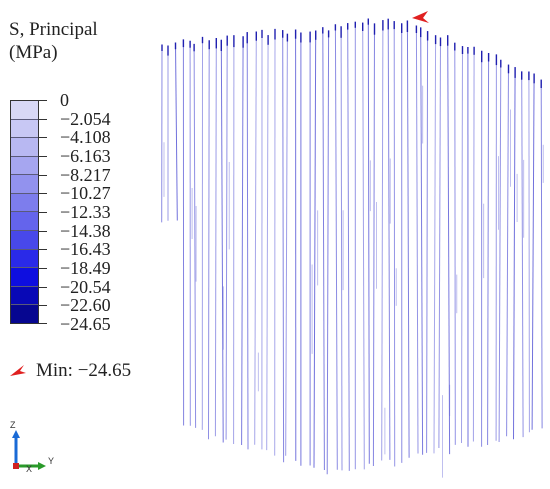 This screenshot has height=489, width=550. What do you see at coordinates (32, 447) in the screenshot?
I see `axis-triad: Z X Y` at bounding box center [32, 447].